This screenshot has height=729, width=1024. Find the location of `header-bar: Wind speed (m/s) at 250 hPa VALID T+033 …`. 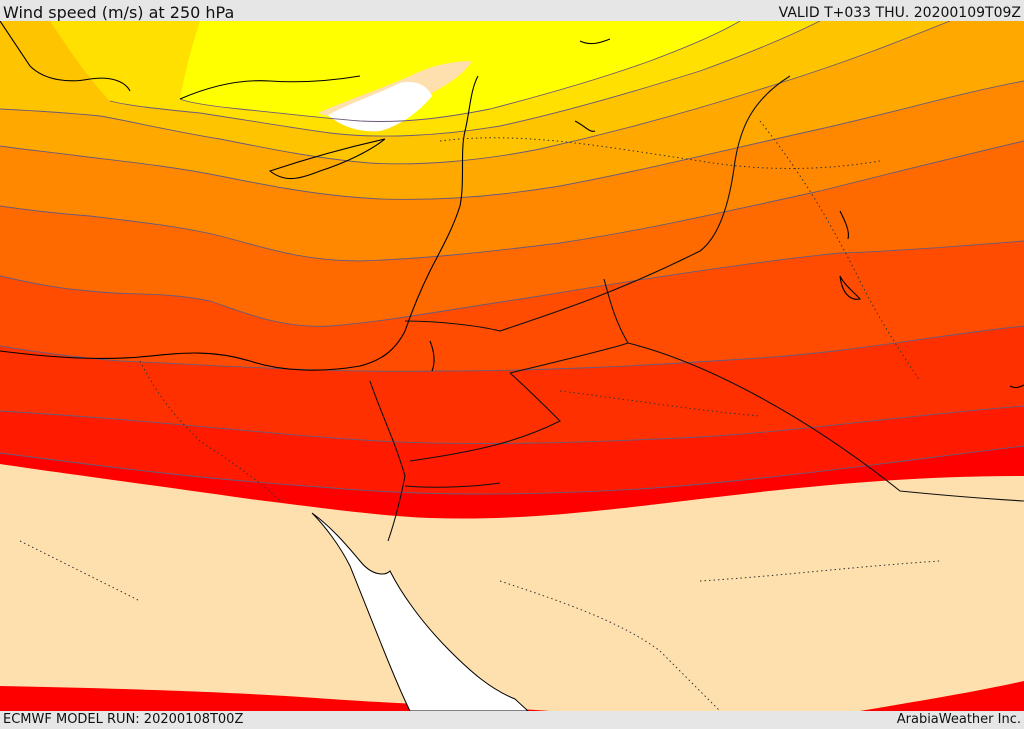

header-bar: Wind speed (m/s) at 250 hPa VALID T+033 … is located at coordinates (512, 11).